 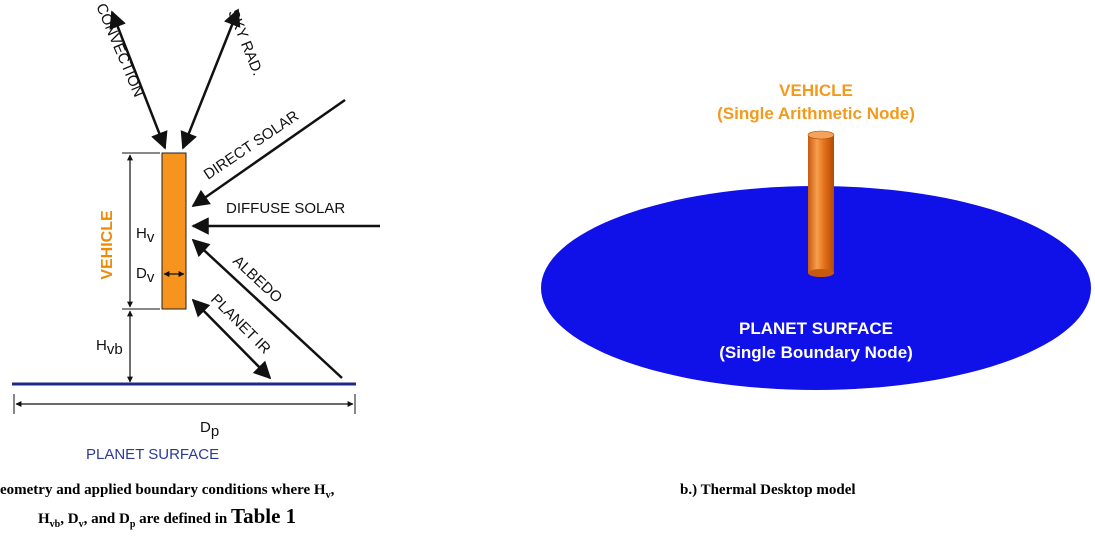 I want to click on vehicle-body, so click(x=174, y=231).